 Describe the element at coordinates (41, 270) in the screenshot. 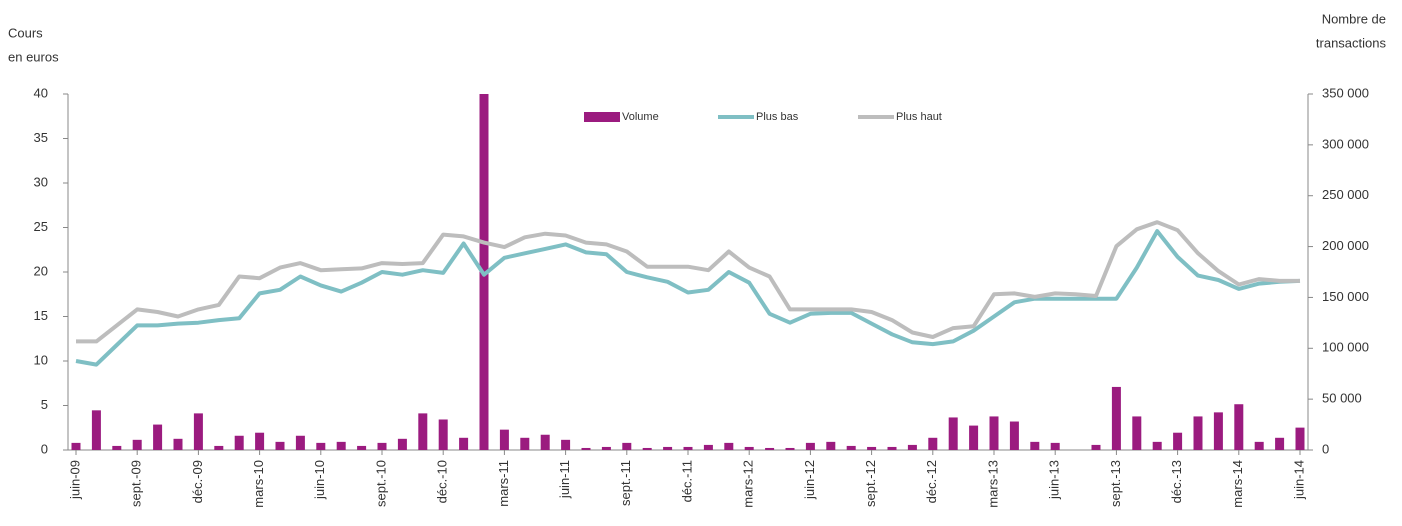

I see `y-tick-label: 20` at that location.